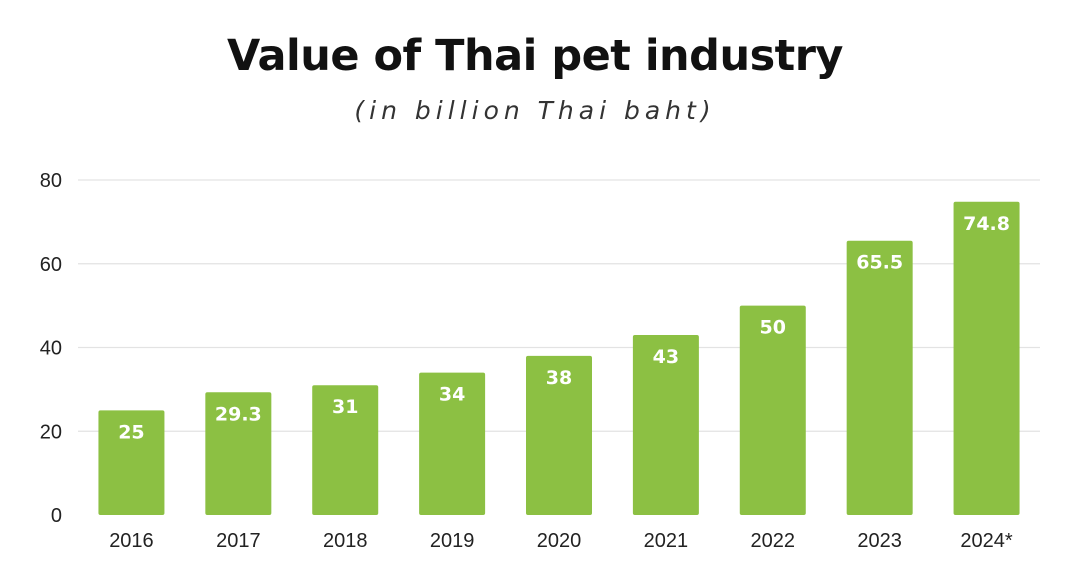  What do you see at coordinates (986, 358) in the screenshot?
I see `bar-2024` at bounding box center [986, 358].